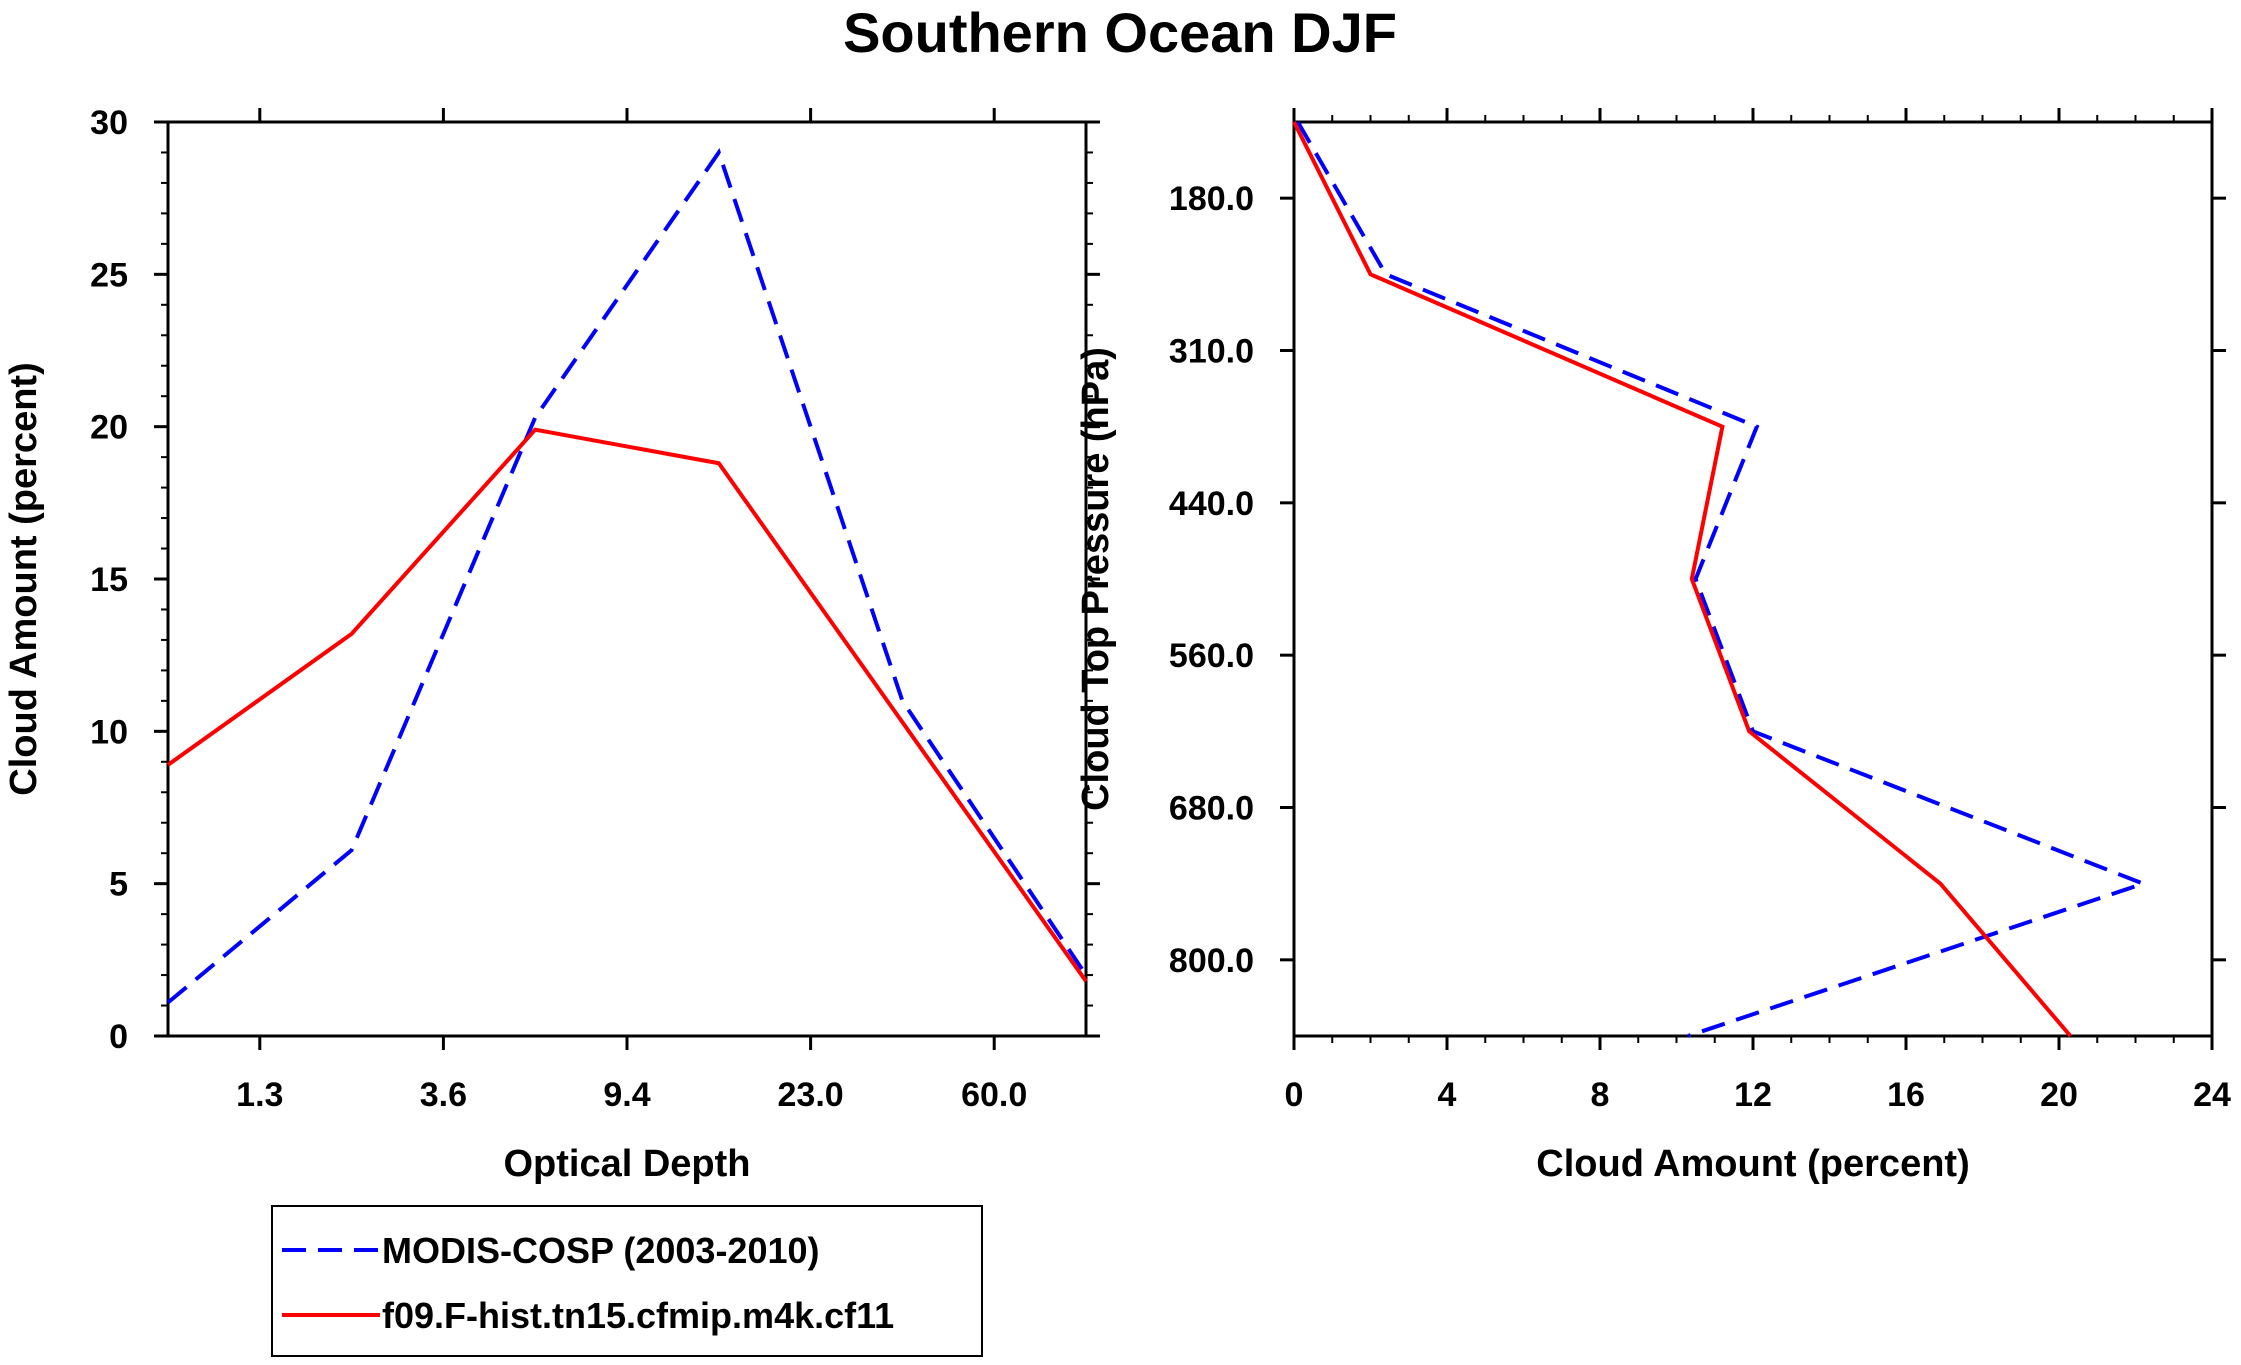  Describe the element at coordinates (109, 123) in the screenshot. I see `left-ytick-label: 30` at that location.